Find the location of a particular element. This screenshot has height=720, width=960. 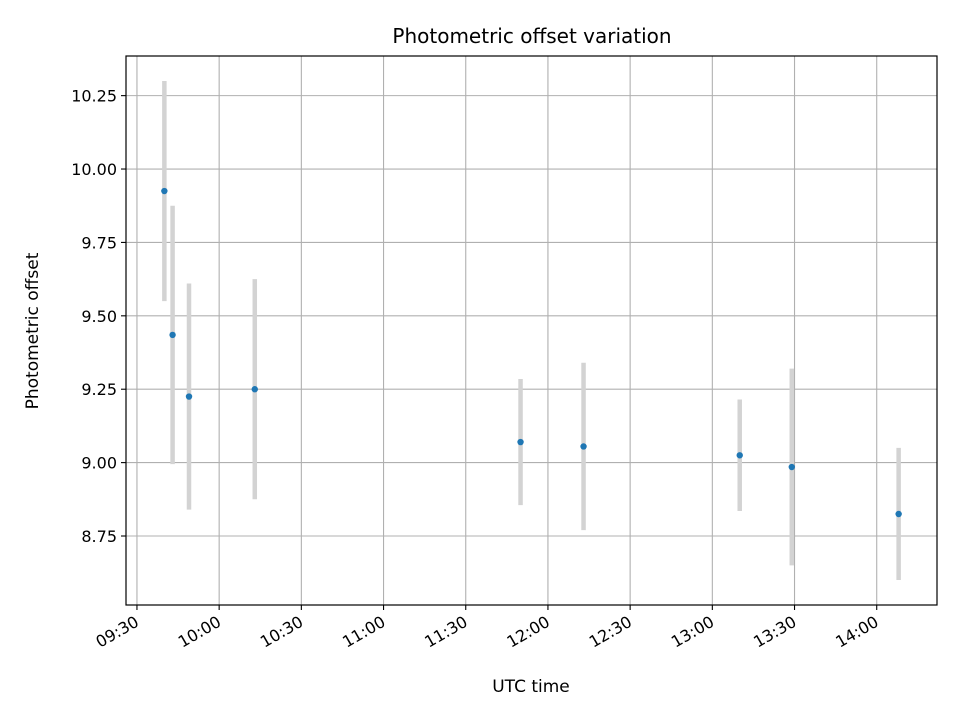

chart-title: Photometric offset variation is located at coordinates (531, 36).